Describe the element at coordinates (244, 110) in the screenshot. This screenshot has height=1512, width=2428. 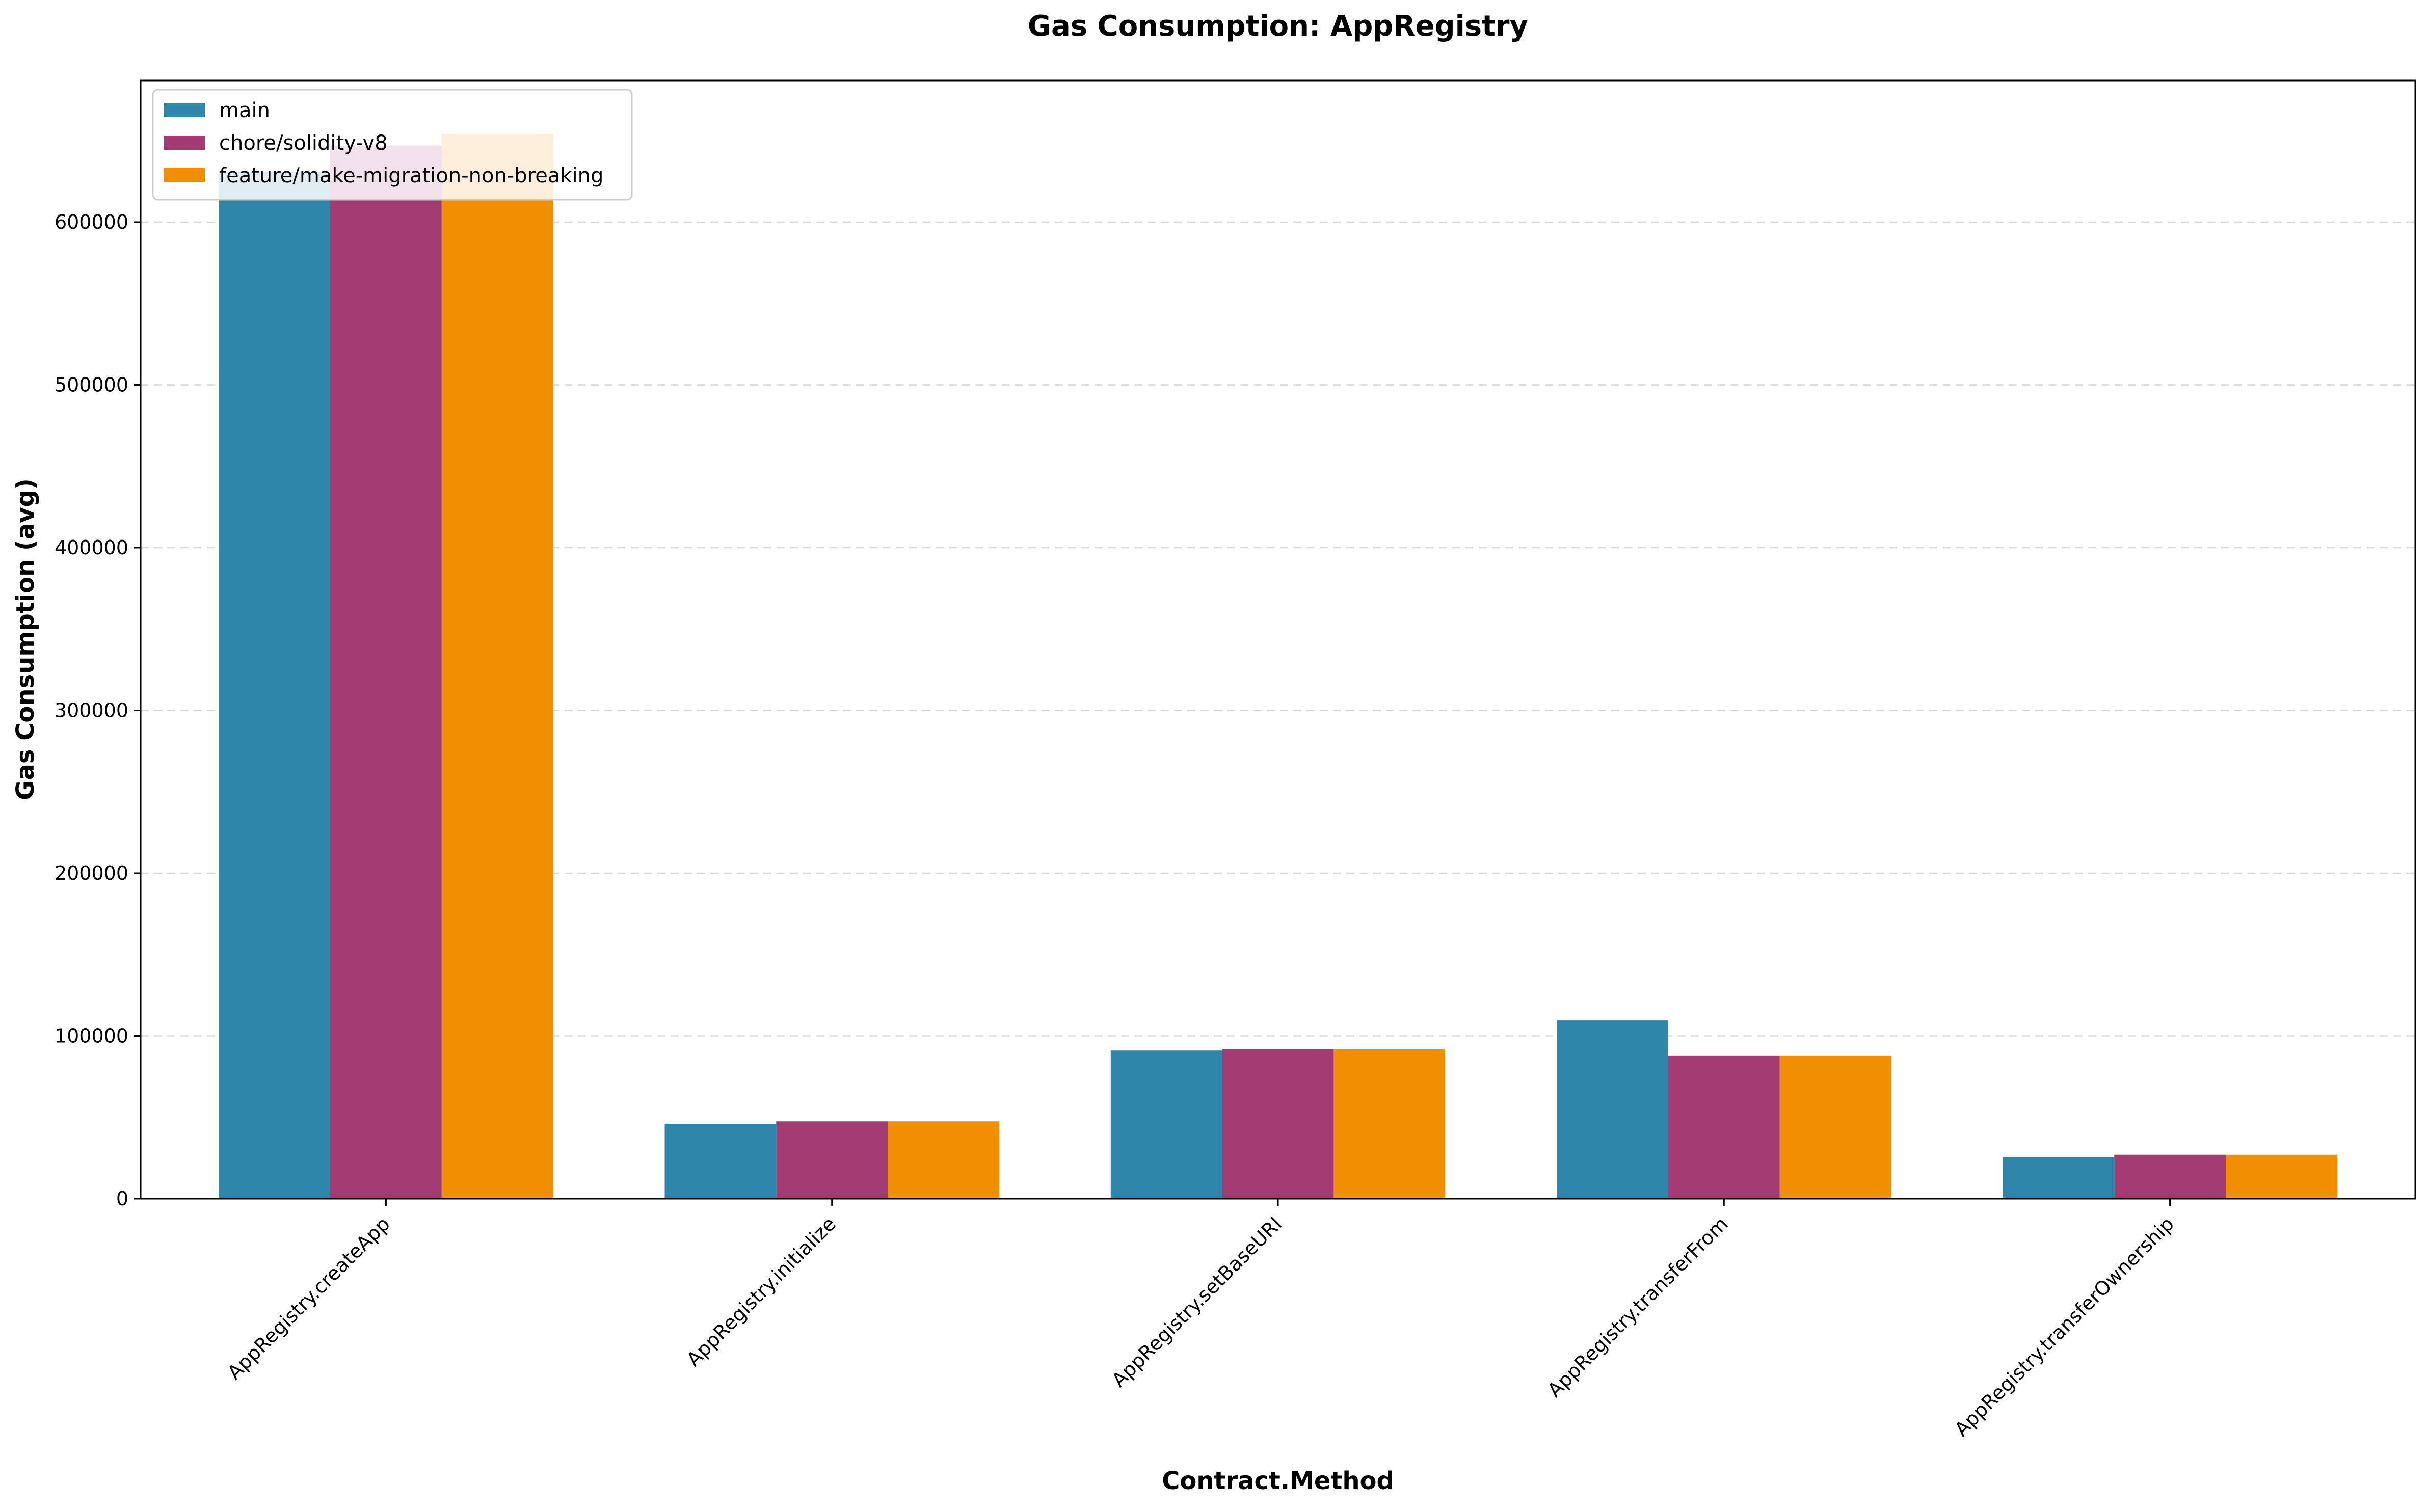
I see `legend-label: main` at that location.